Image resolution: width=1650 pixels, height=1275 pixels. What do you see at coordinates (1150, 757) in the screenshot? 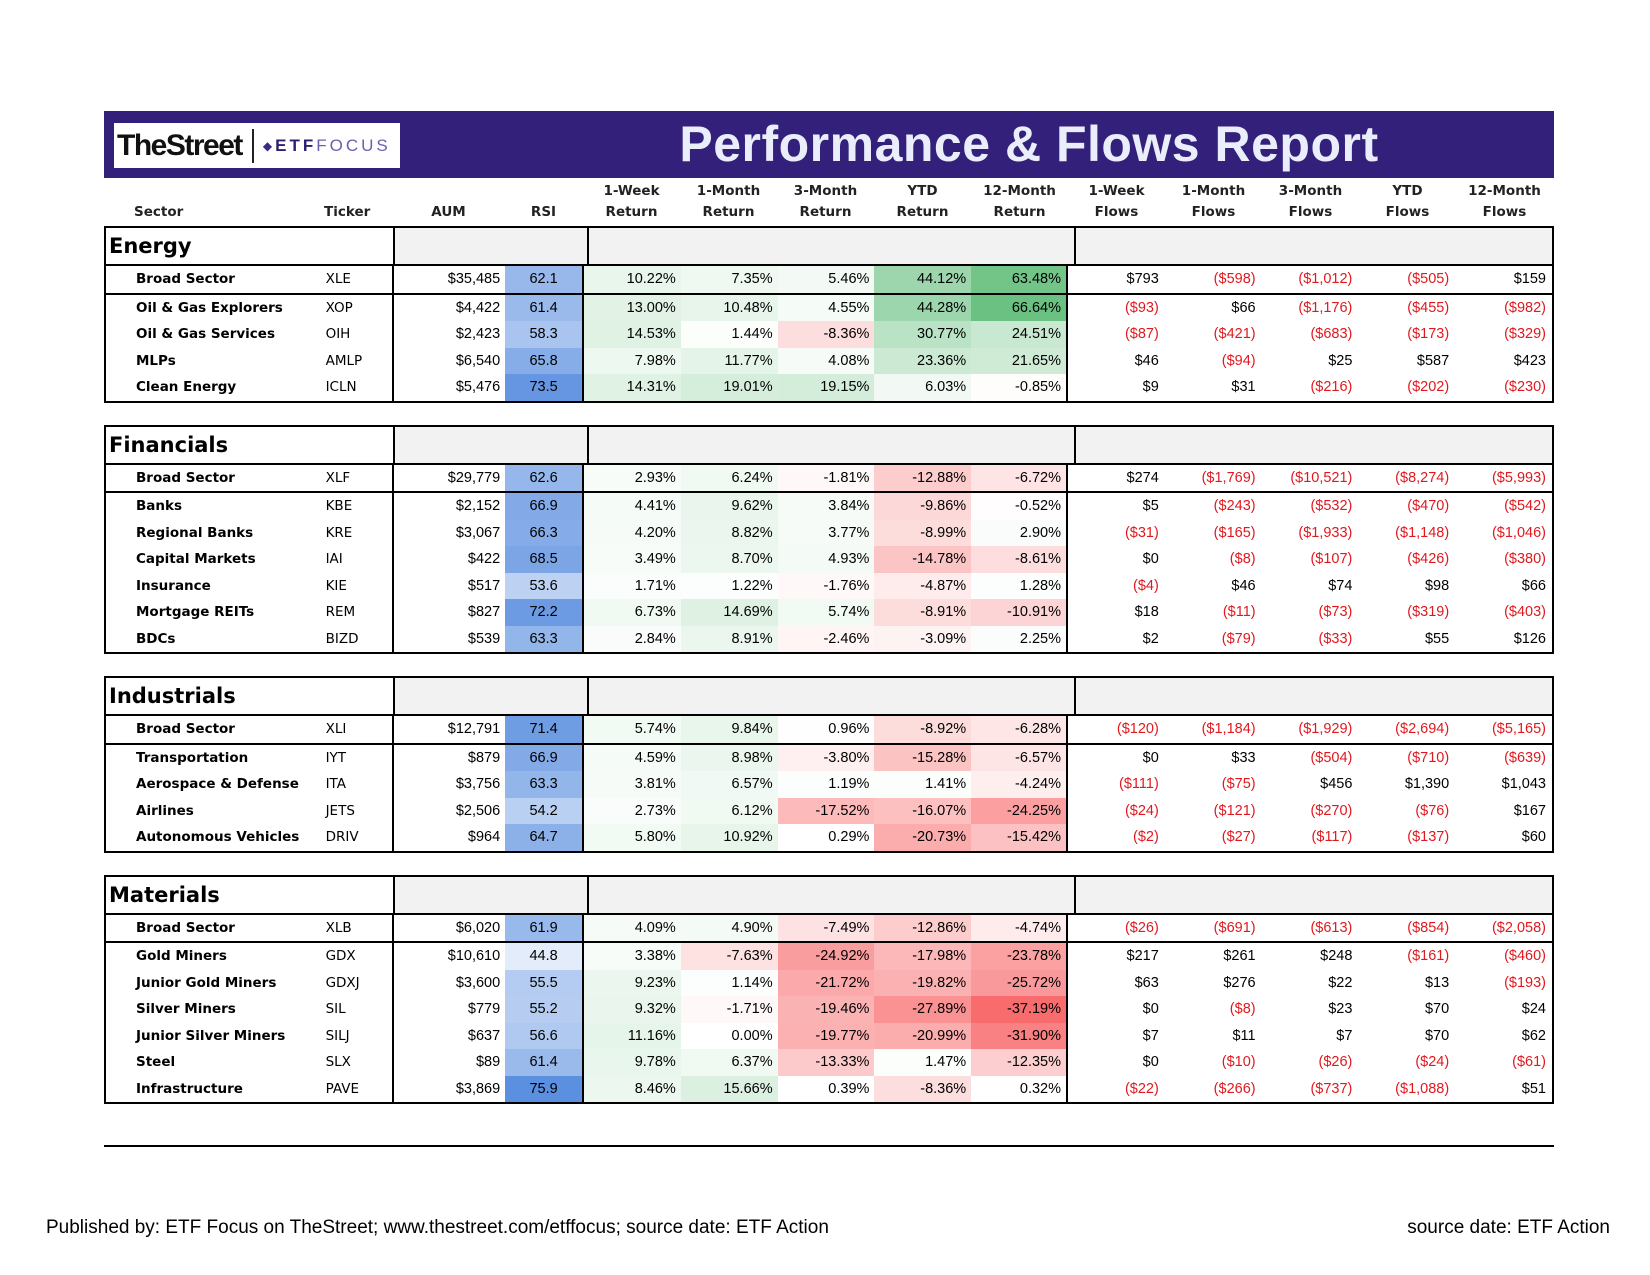
I see `flow-value: $0` at bounding box center [1150, 757].